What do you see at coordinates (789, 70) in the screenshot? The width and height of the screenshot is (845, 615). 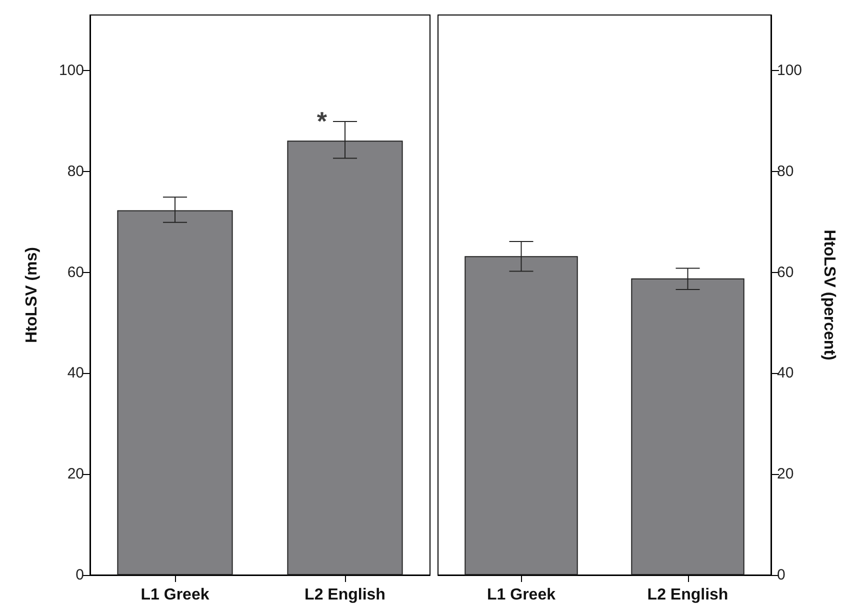 I see `y2-tick-label: 100` at bounding box center [789, 70].